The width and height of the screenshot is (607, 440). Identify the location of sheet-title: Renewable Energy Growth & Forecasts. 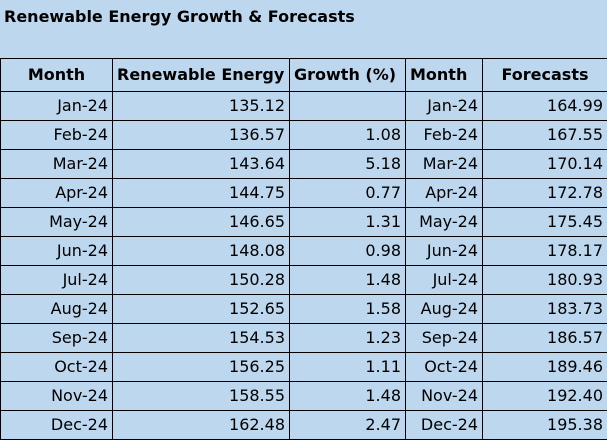
(179, 17).